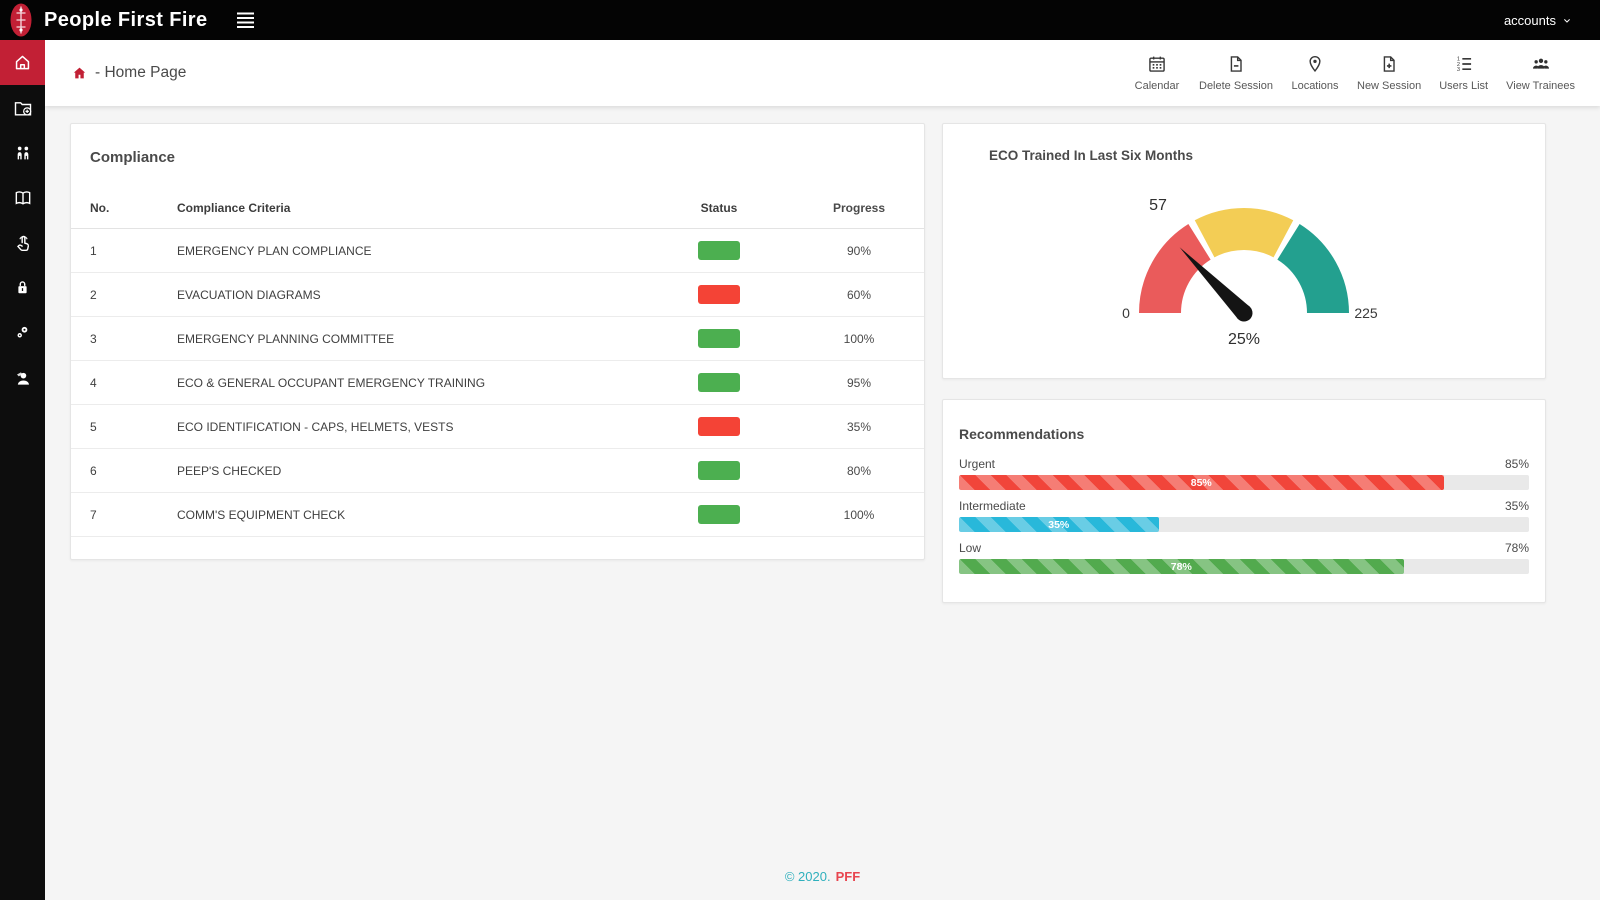  I want to click on gauge-segment-mid, so click(1244, 233).